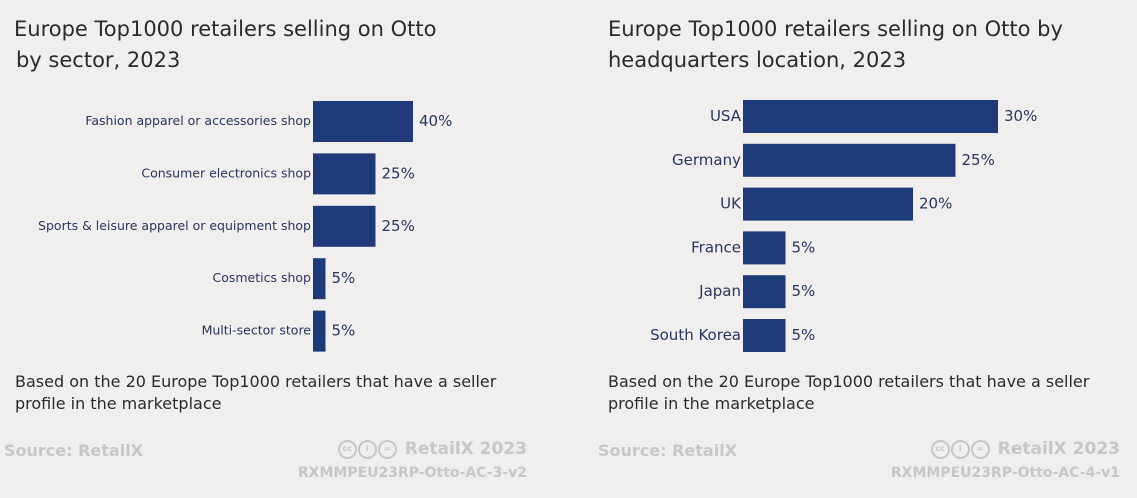 This screenshot has width=1137, height=498. What do you see at coordinates (257, 330) in the screenshot?
I see `category-label: Multi-sector store` at bounding box center [257, 330].